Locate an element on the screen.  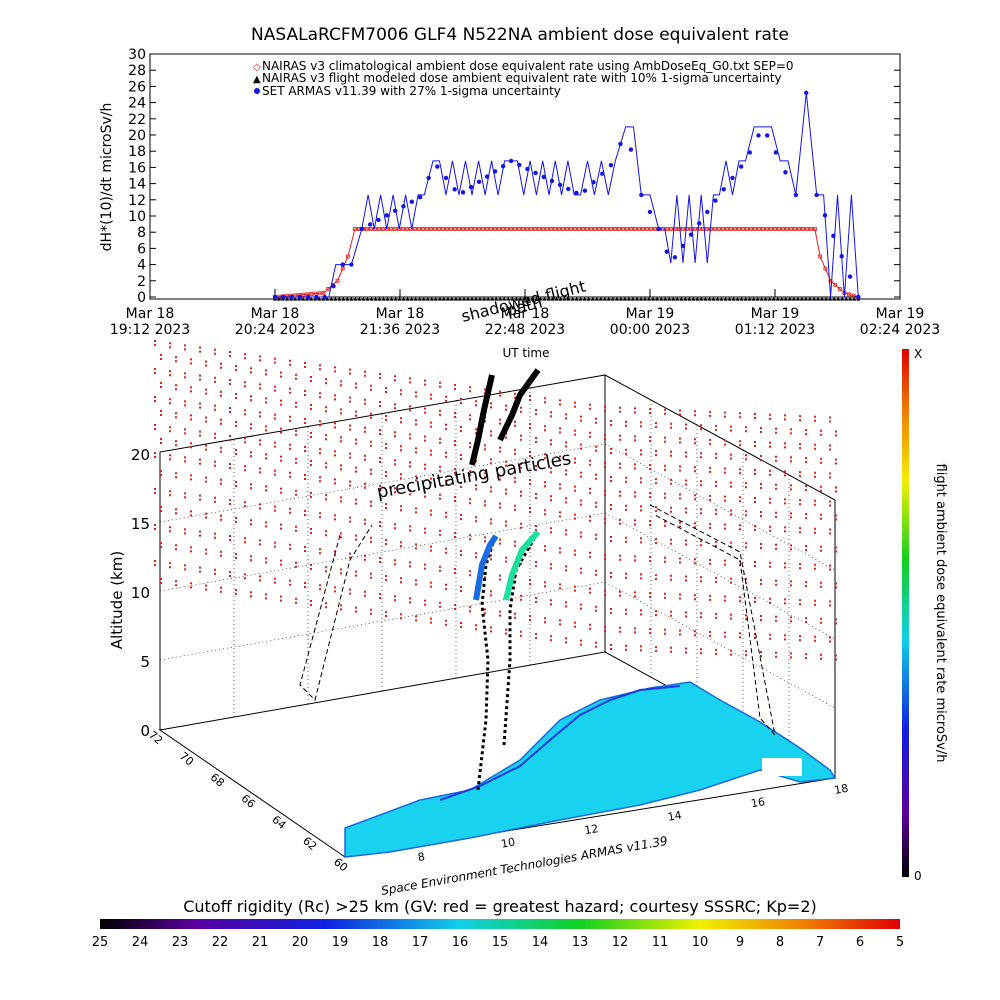
rigidity-tick-label: 25 is located at coordinates (100, 942).